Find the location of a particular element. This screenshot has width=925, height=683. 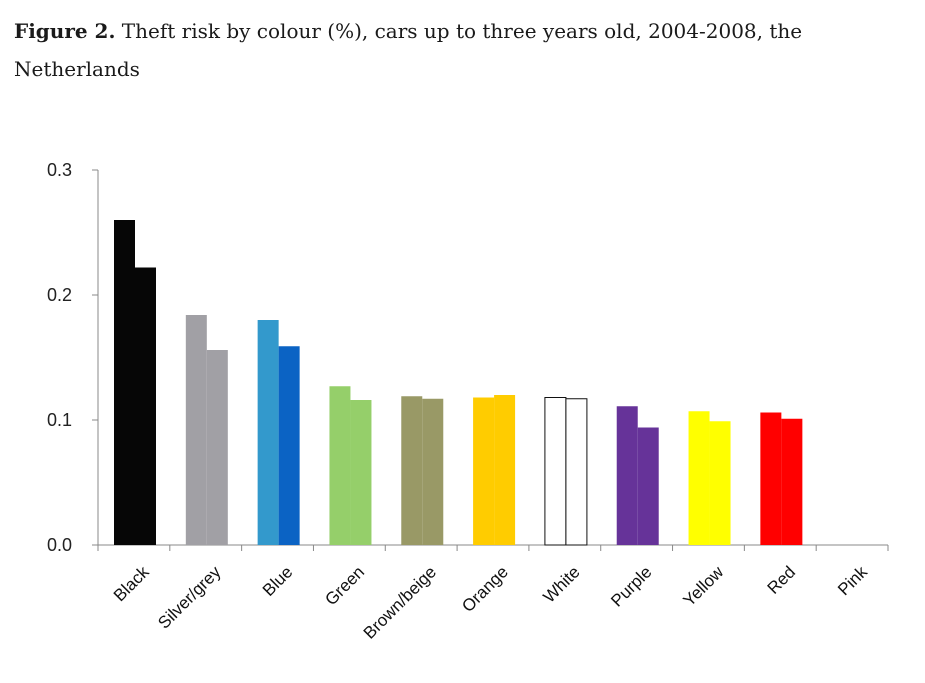

y-tick-label: 0.0 is located at coordinates (59, 545).